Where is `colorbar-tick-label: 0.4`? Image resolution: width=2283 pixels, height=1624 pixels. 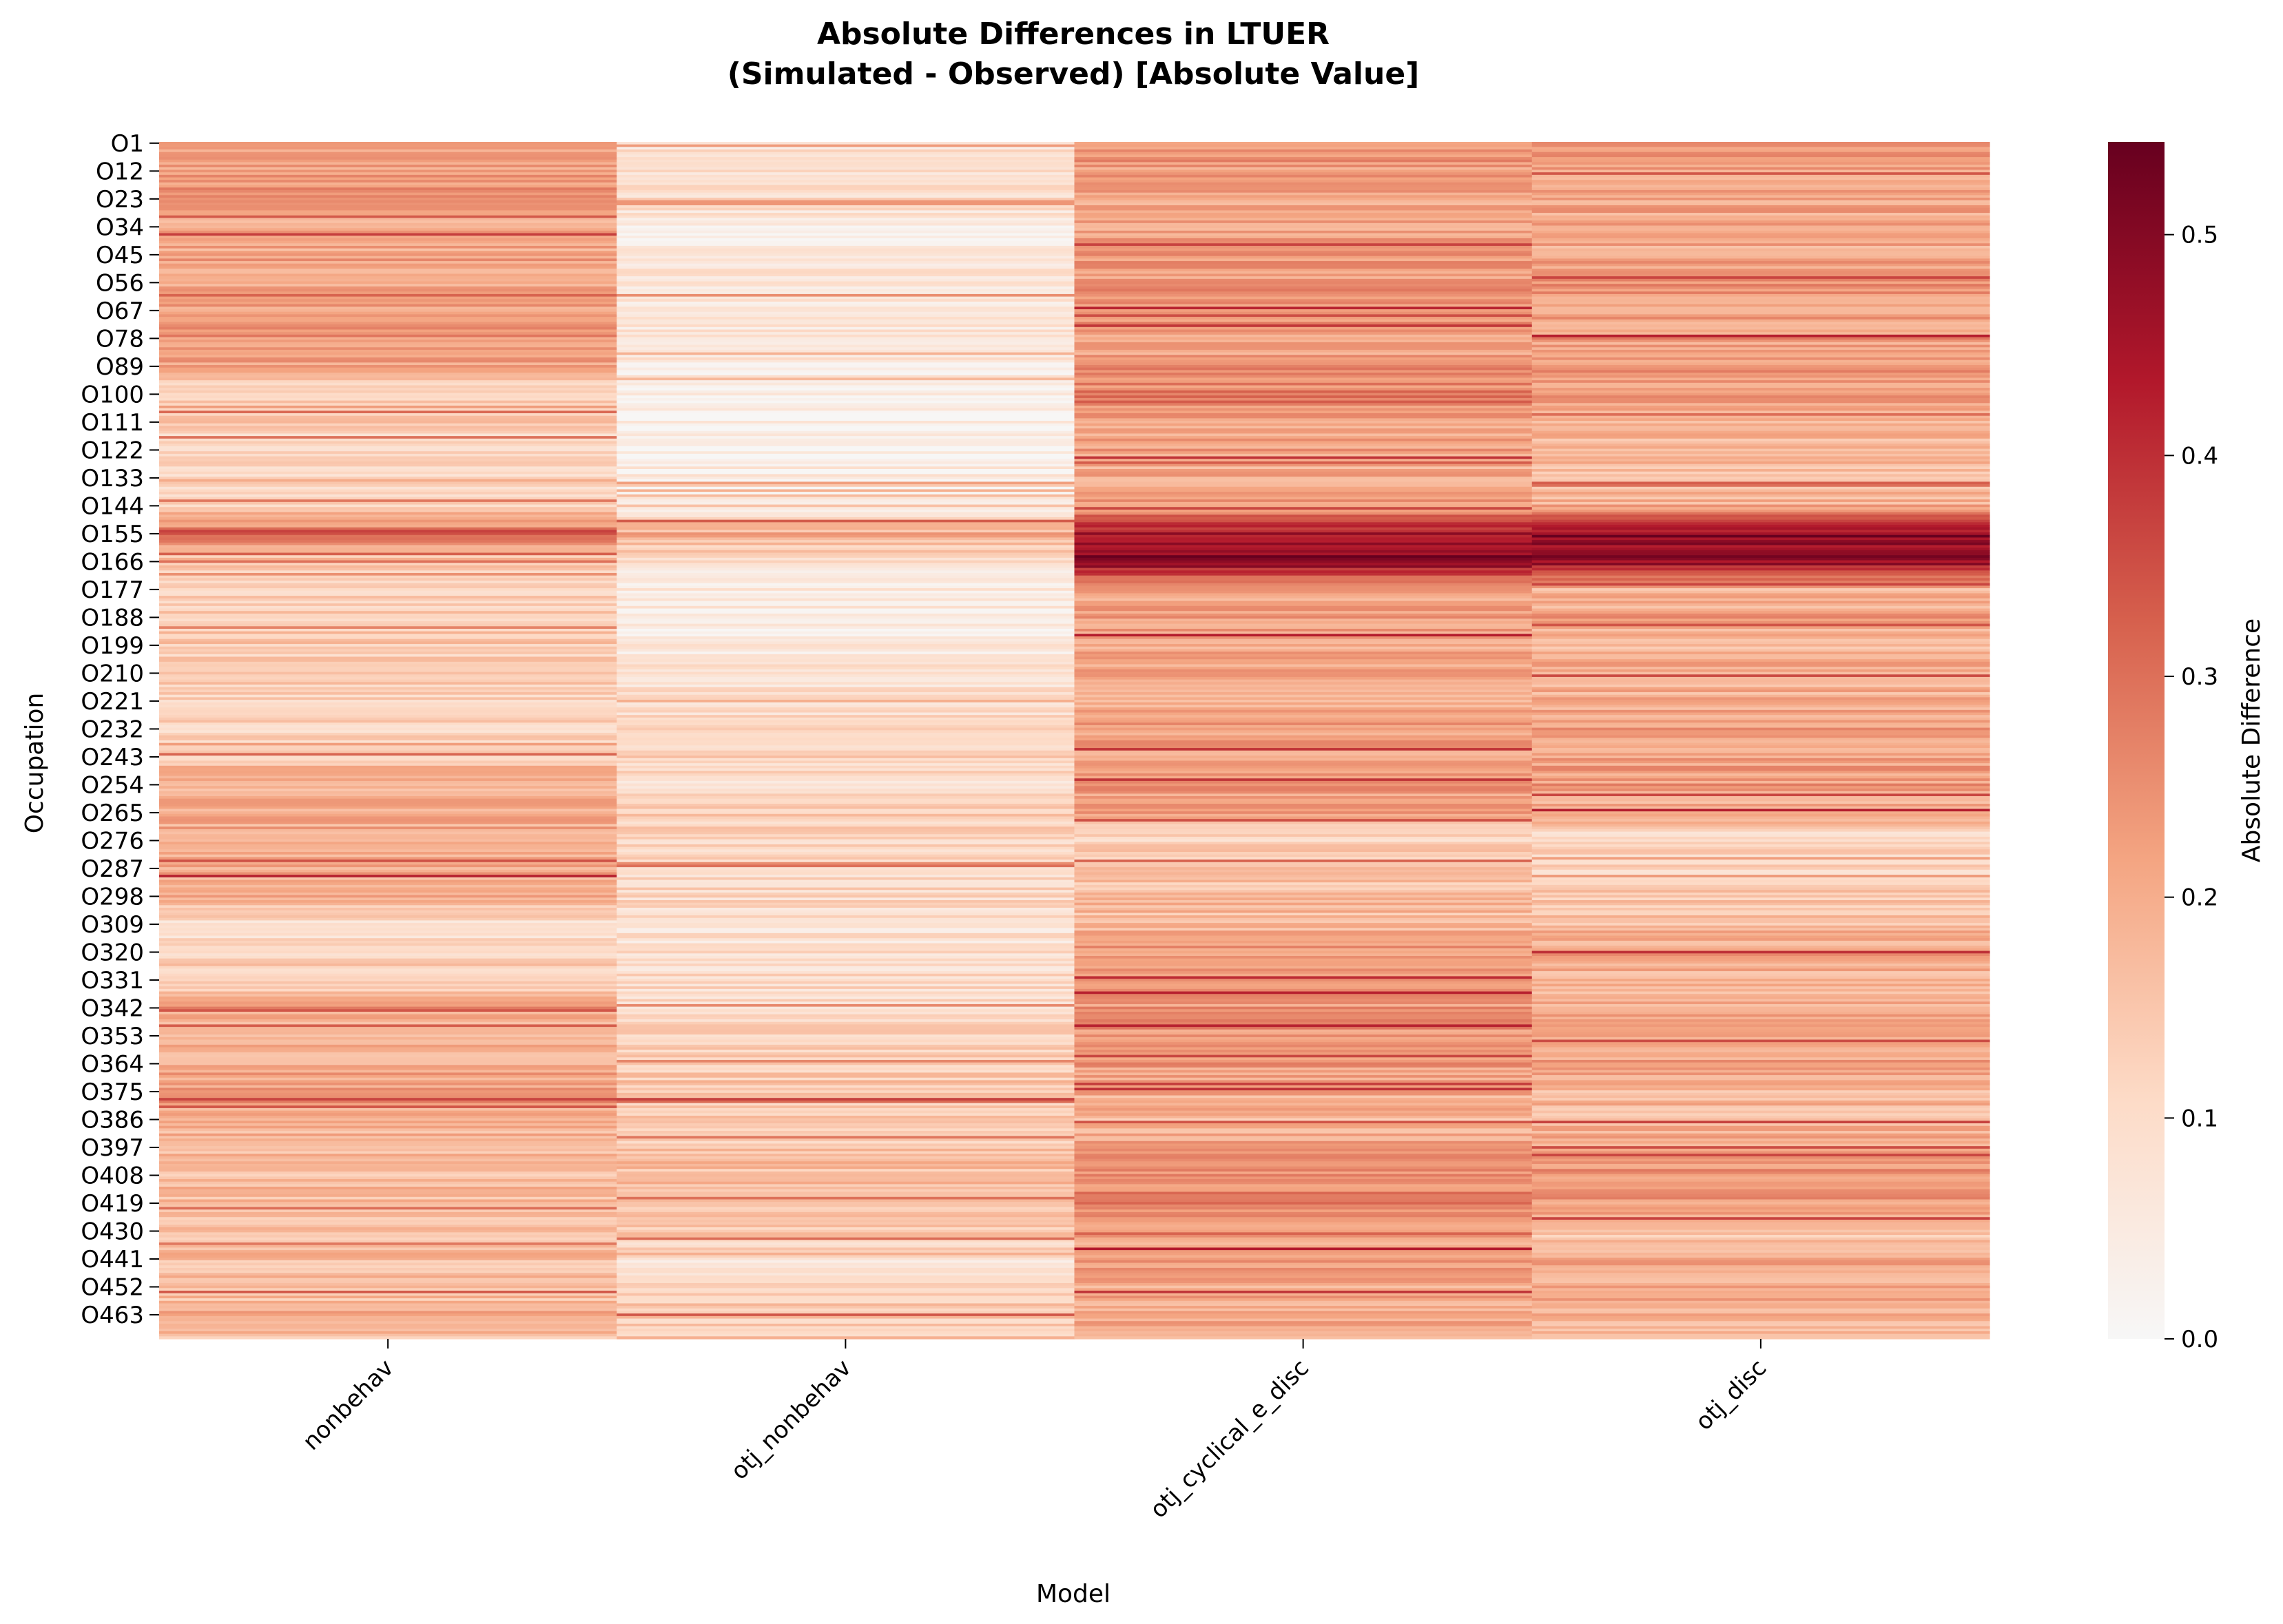
colorbar-tick-label: 0.4 is located at coordinates (2199, 456).